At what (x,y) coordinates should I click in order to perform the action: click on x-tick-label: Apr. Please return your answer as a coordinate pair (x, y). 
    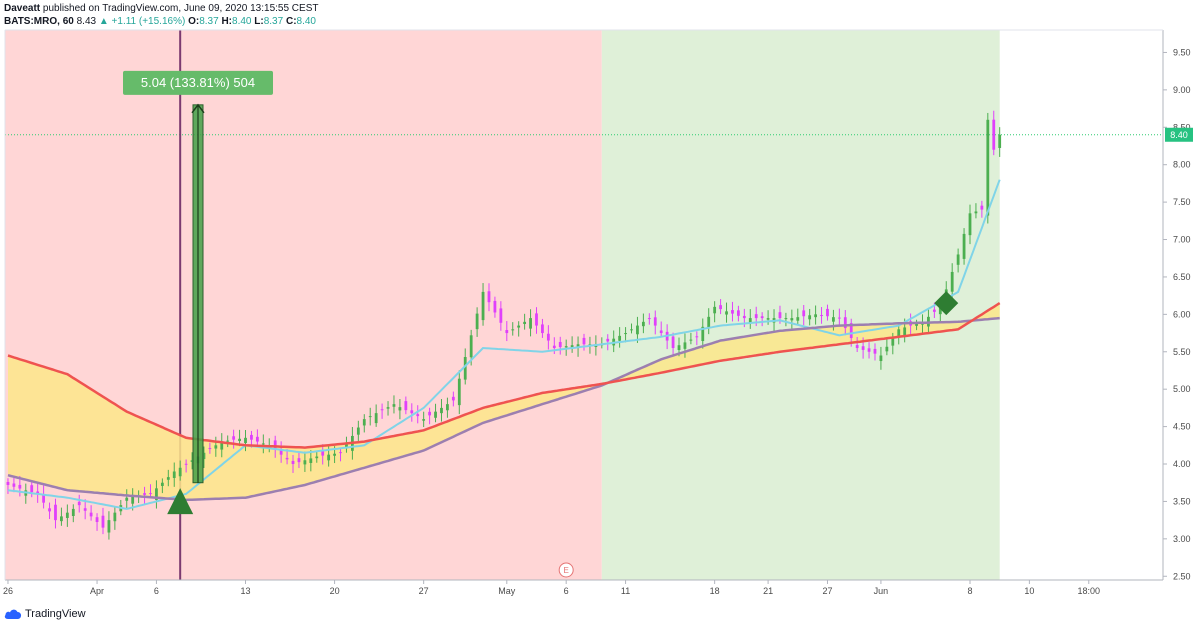
    Looking at the image, I should click on (97, 591).